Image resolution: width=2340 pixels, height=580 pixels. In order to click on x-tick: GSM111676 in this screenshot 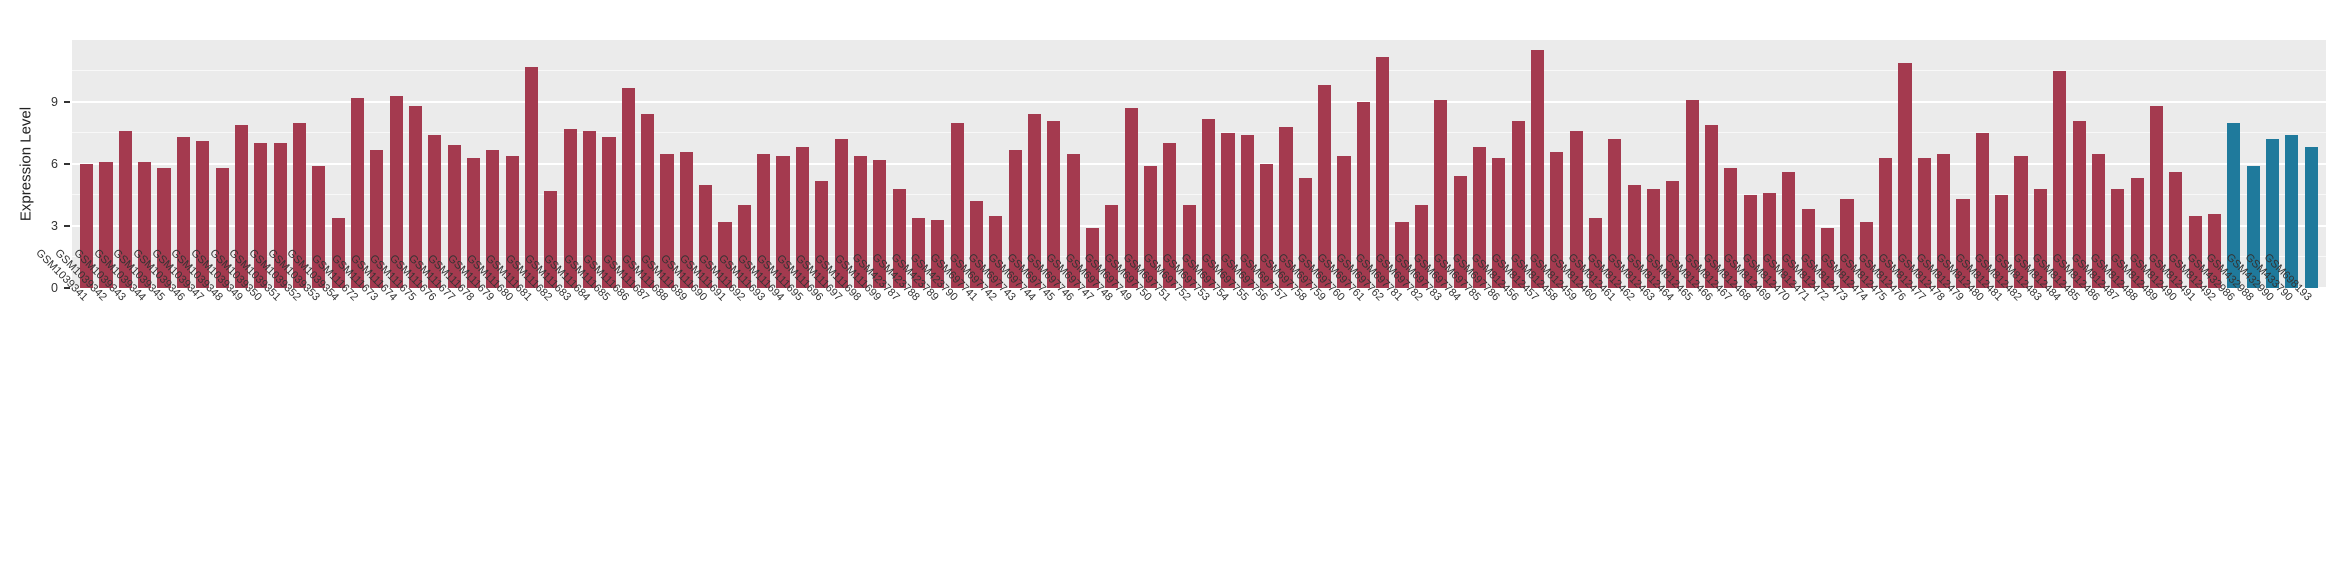, I will do `click(415, 341)`.